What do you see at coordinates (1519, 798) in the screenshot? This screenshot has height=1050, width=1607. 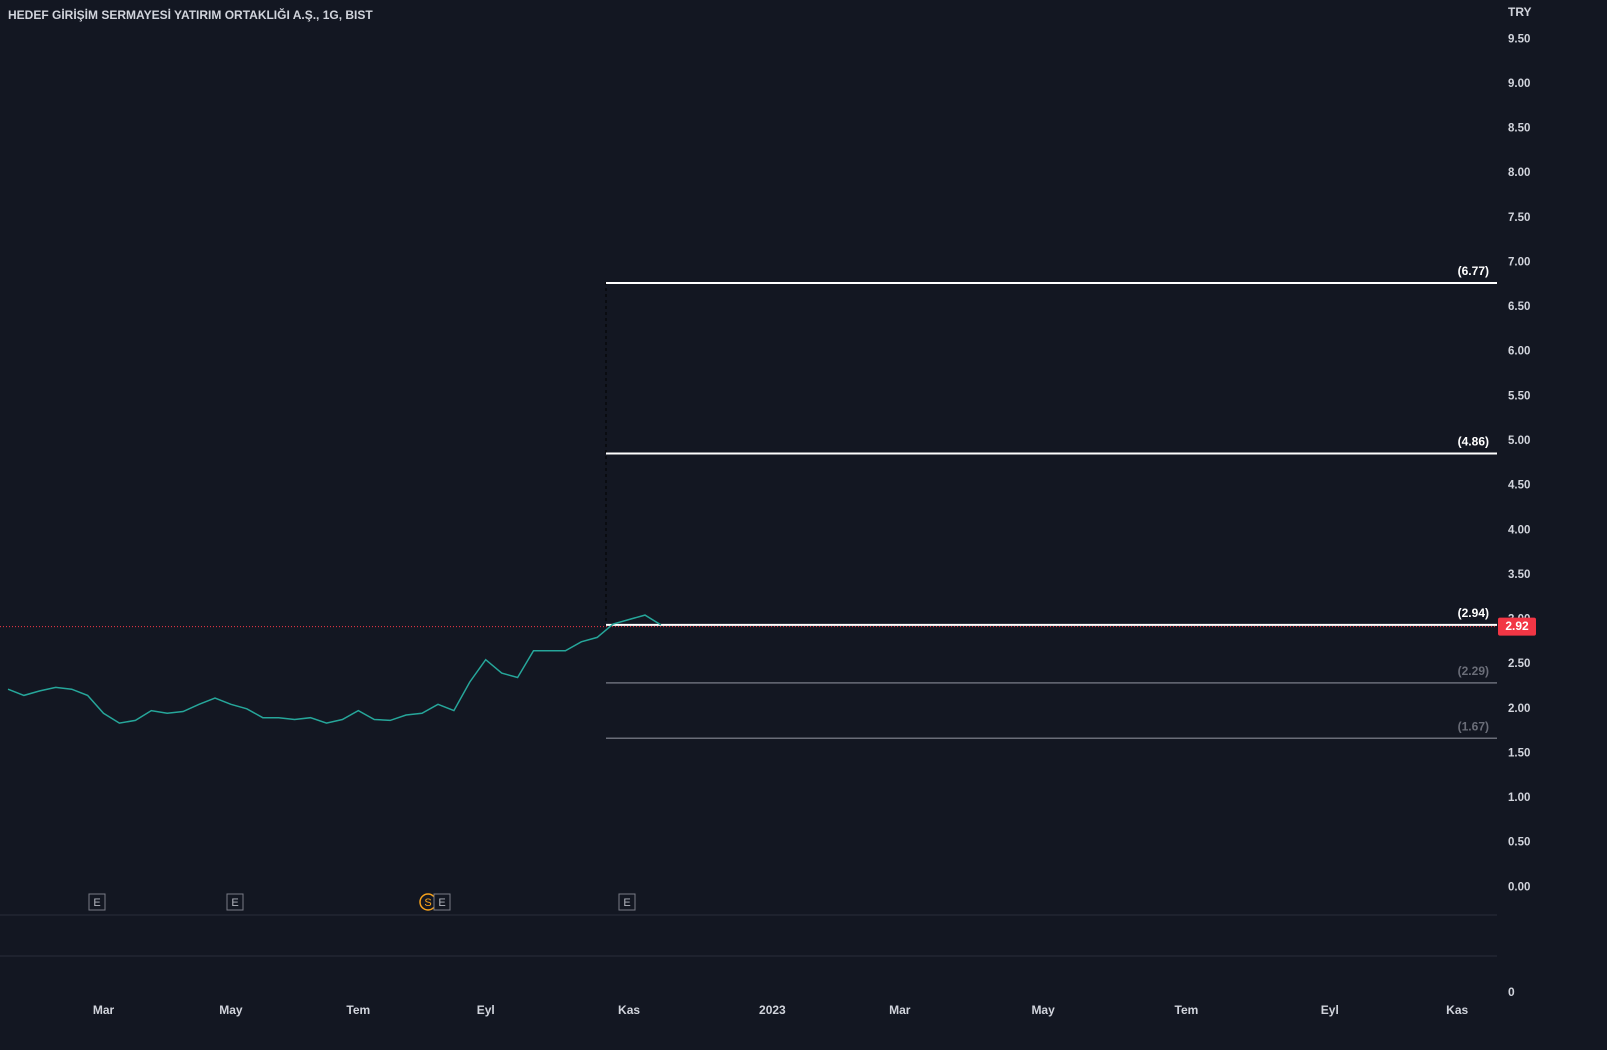 I see `y-tick-label: 1.00` at bounding box center [1519, 798].